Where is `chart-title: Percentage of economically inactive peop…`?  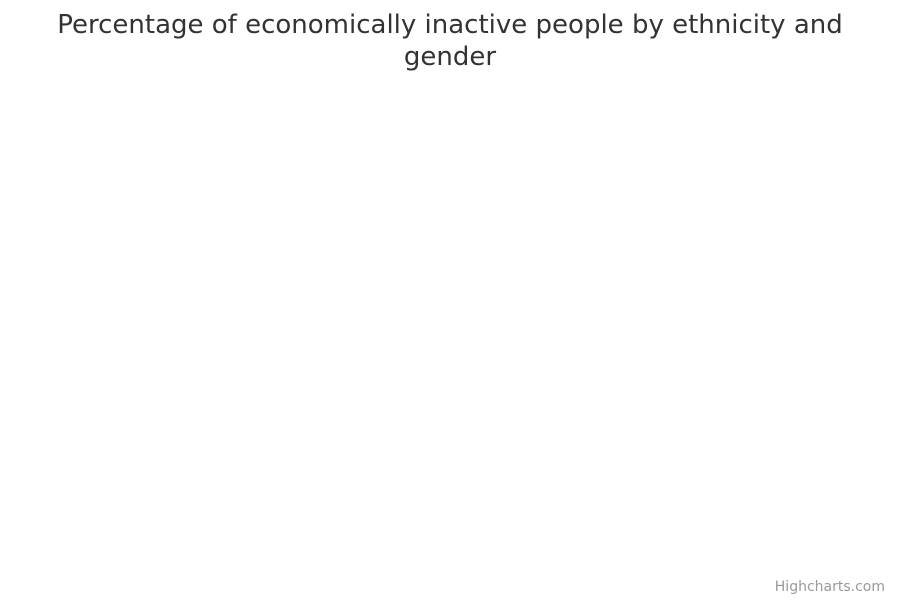 chart-title: Percentage of economically inactive peop… is located at coordinates (450, 41).